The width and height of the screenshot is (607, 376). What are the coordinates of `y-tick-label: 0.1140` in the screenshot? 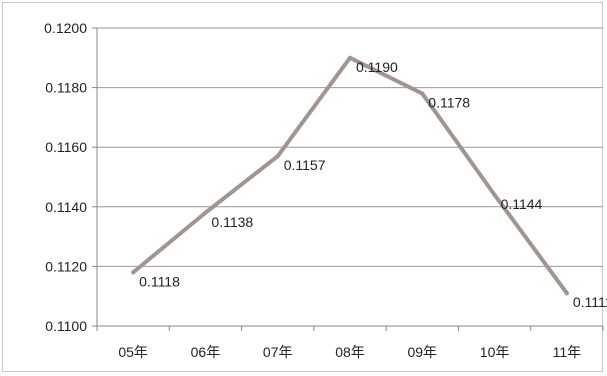 It's located at (66, 207).